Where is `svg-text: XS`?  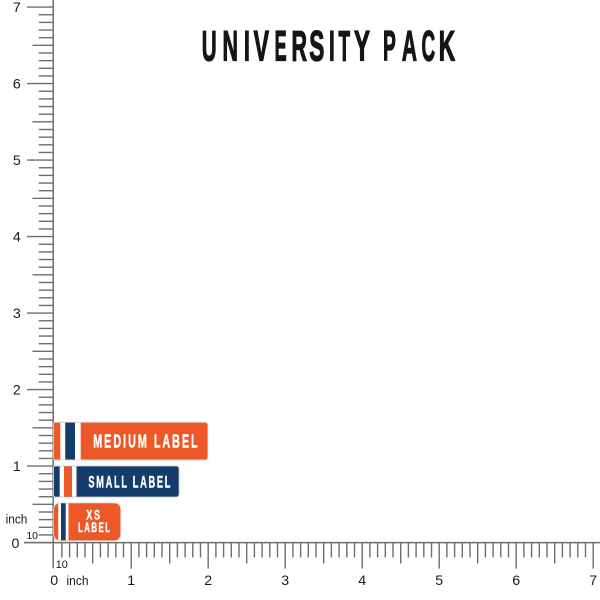
svg-text: XS is located at coordinates (94, 515).